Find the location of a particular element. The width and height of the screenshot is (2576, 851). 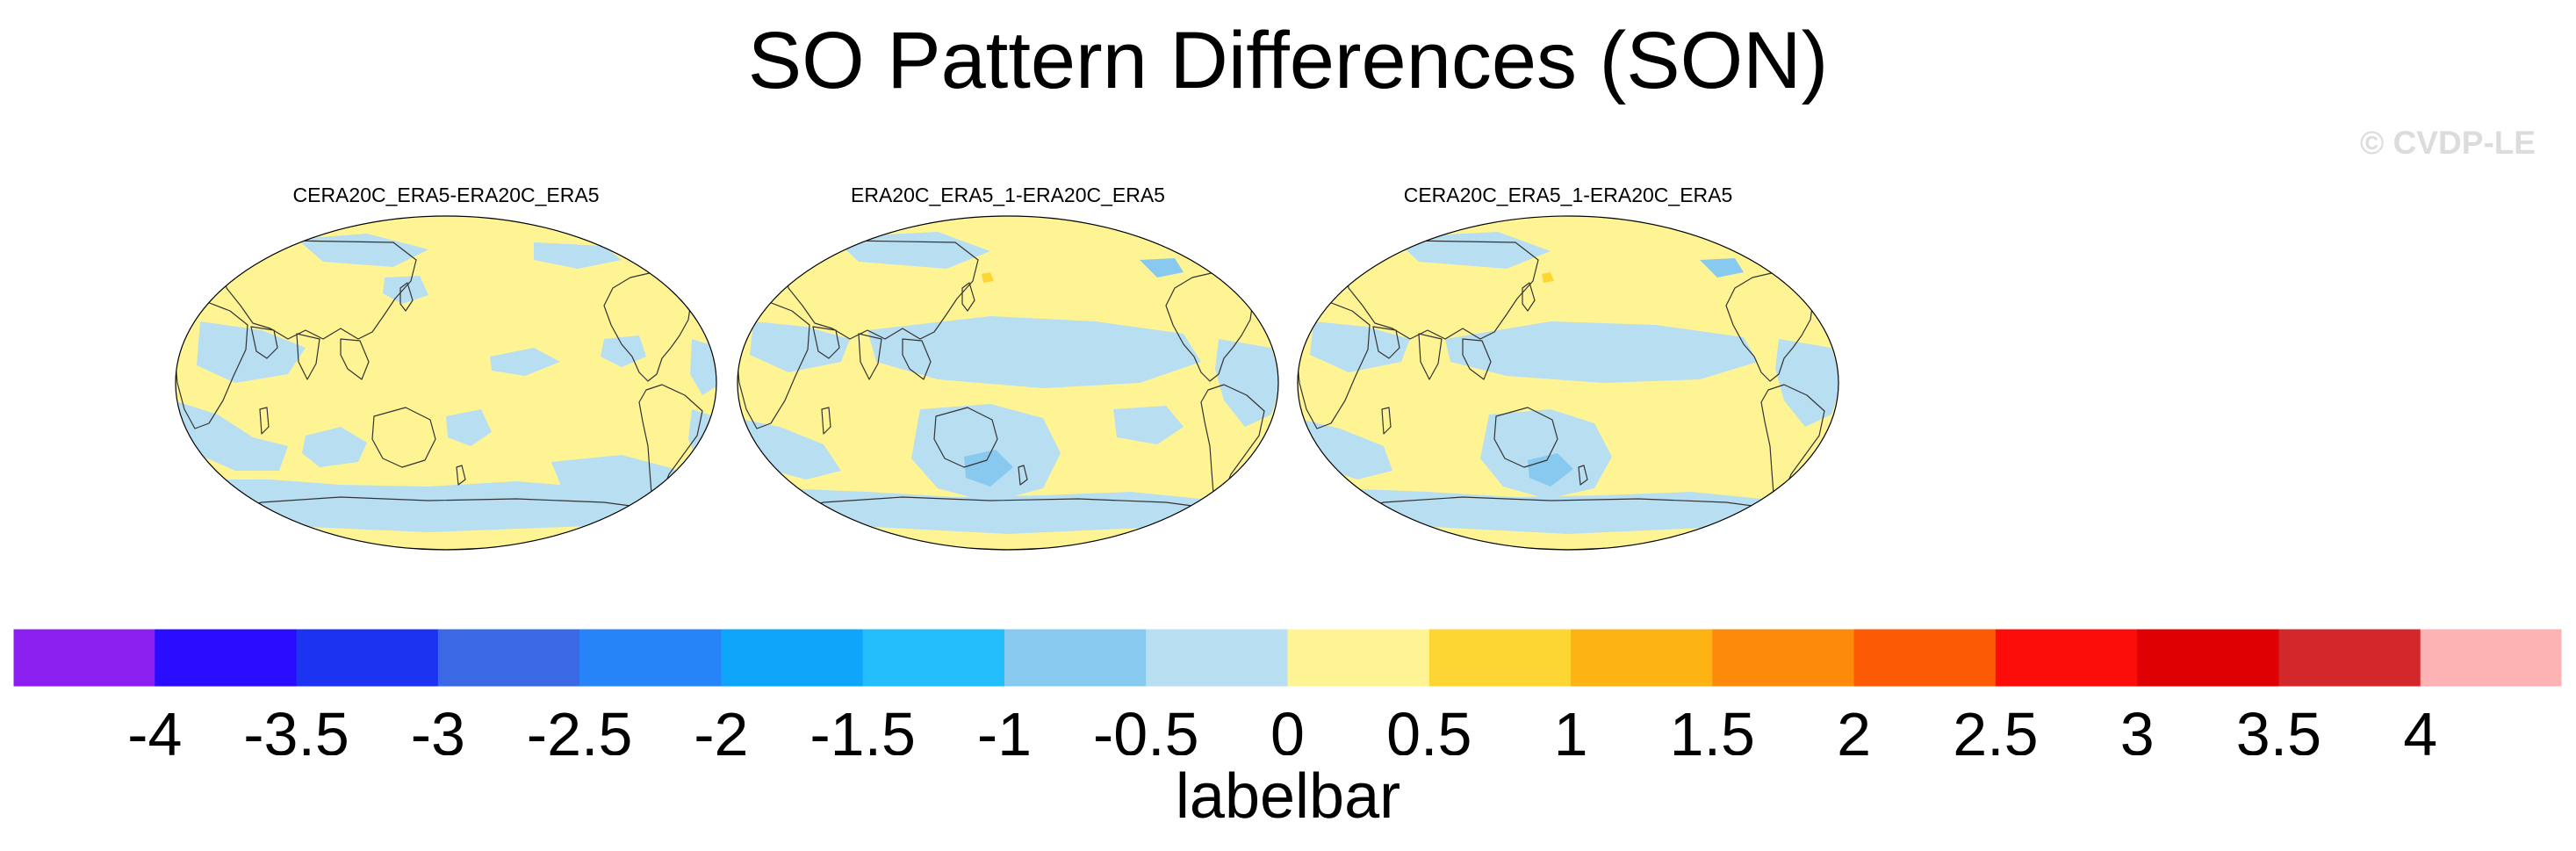

panel-title: CERA20C_ERA5-ERA20C_ERA5 is located at coordinates (446, 195).